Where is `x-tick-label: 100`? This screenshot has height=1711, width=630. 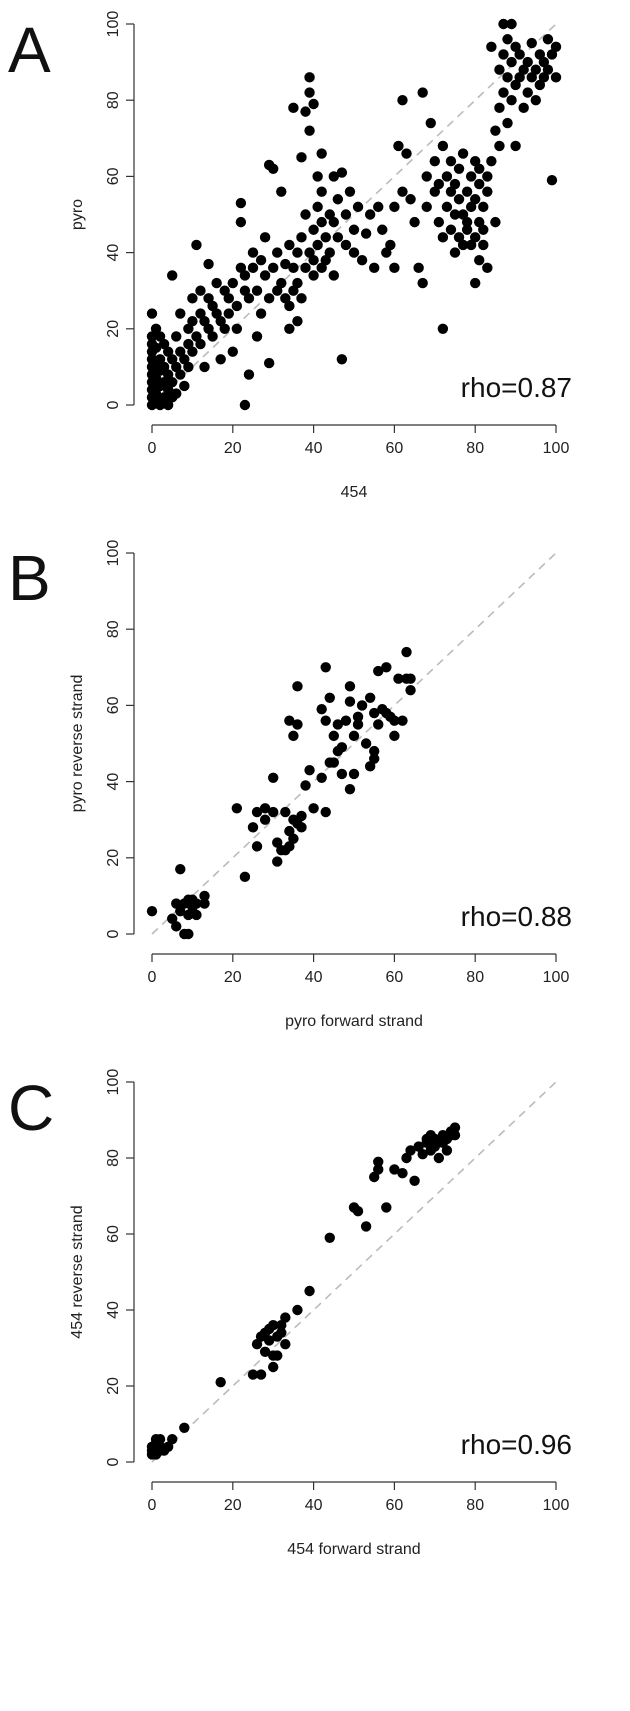 x-tick-label: 100 is located at coordinates (556, 977).